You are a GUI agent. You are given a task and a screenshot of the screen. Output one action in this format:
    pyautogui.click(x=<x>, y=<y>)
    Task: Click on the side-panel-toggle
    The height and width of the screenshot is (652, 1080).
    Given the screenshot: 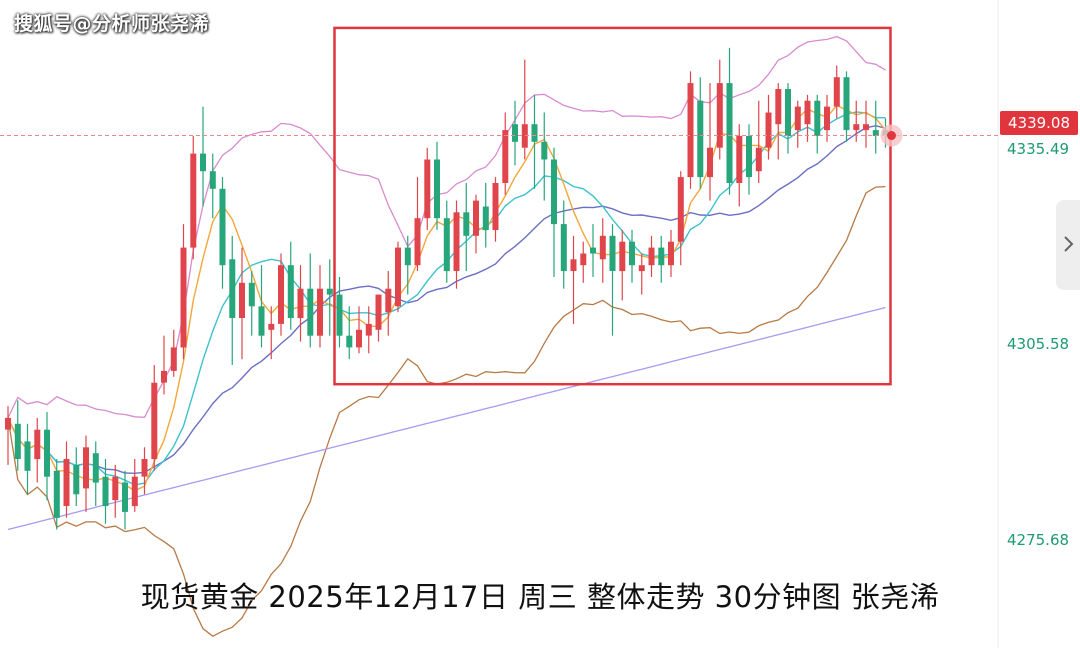 What is the action you would take?
    pyautogui.click(x=1068, y=245)
    